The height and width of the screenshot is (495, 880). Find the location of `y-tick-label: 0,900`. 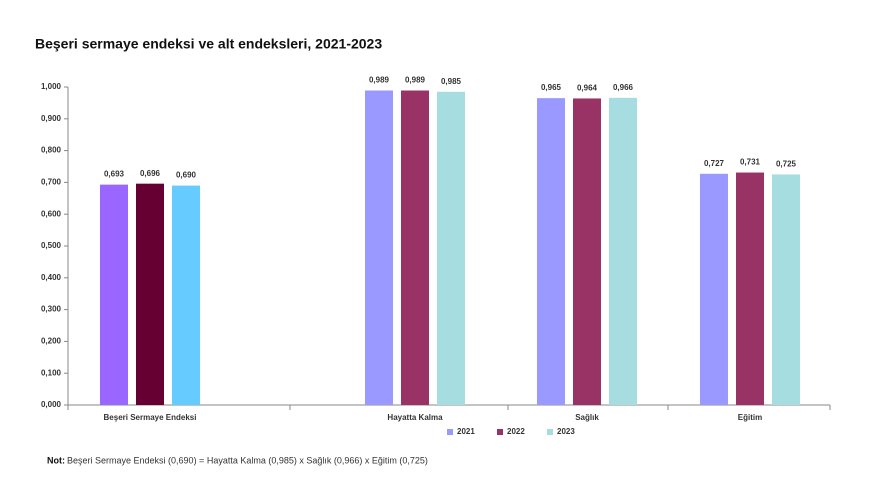

y-tick-label: 0,900 is located at coordinates (51, 118).